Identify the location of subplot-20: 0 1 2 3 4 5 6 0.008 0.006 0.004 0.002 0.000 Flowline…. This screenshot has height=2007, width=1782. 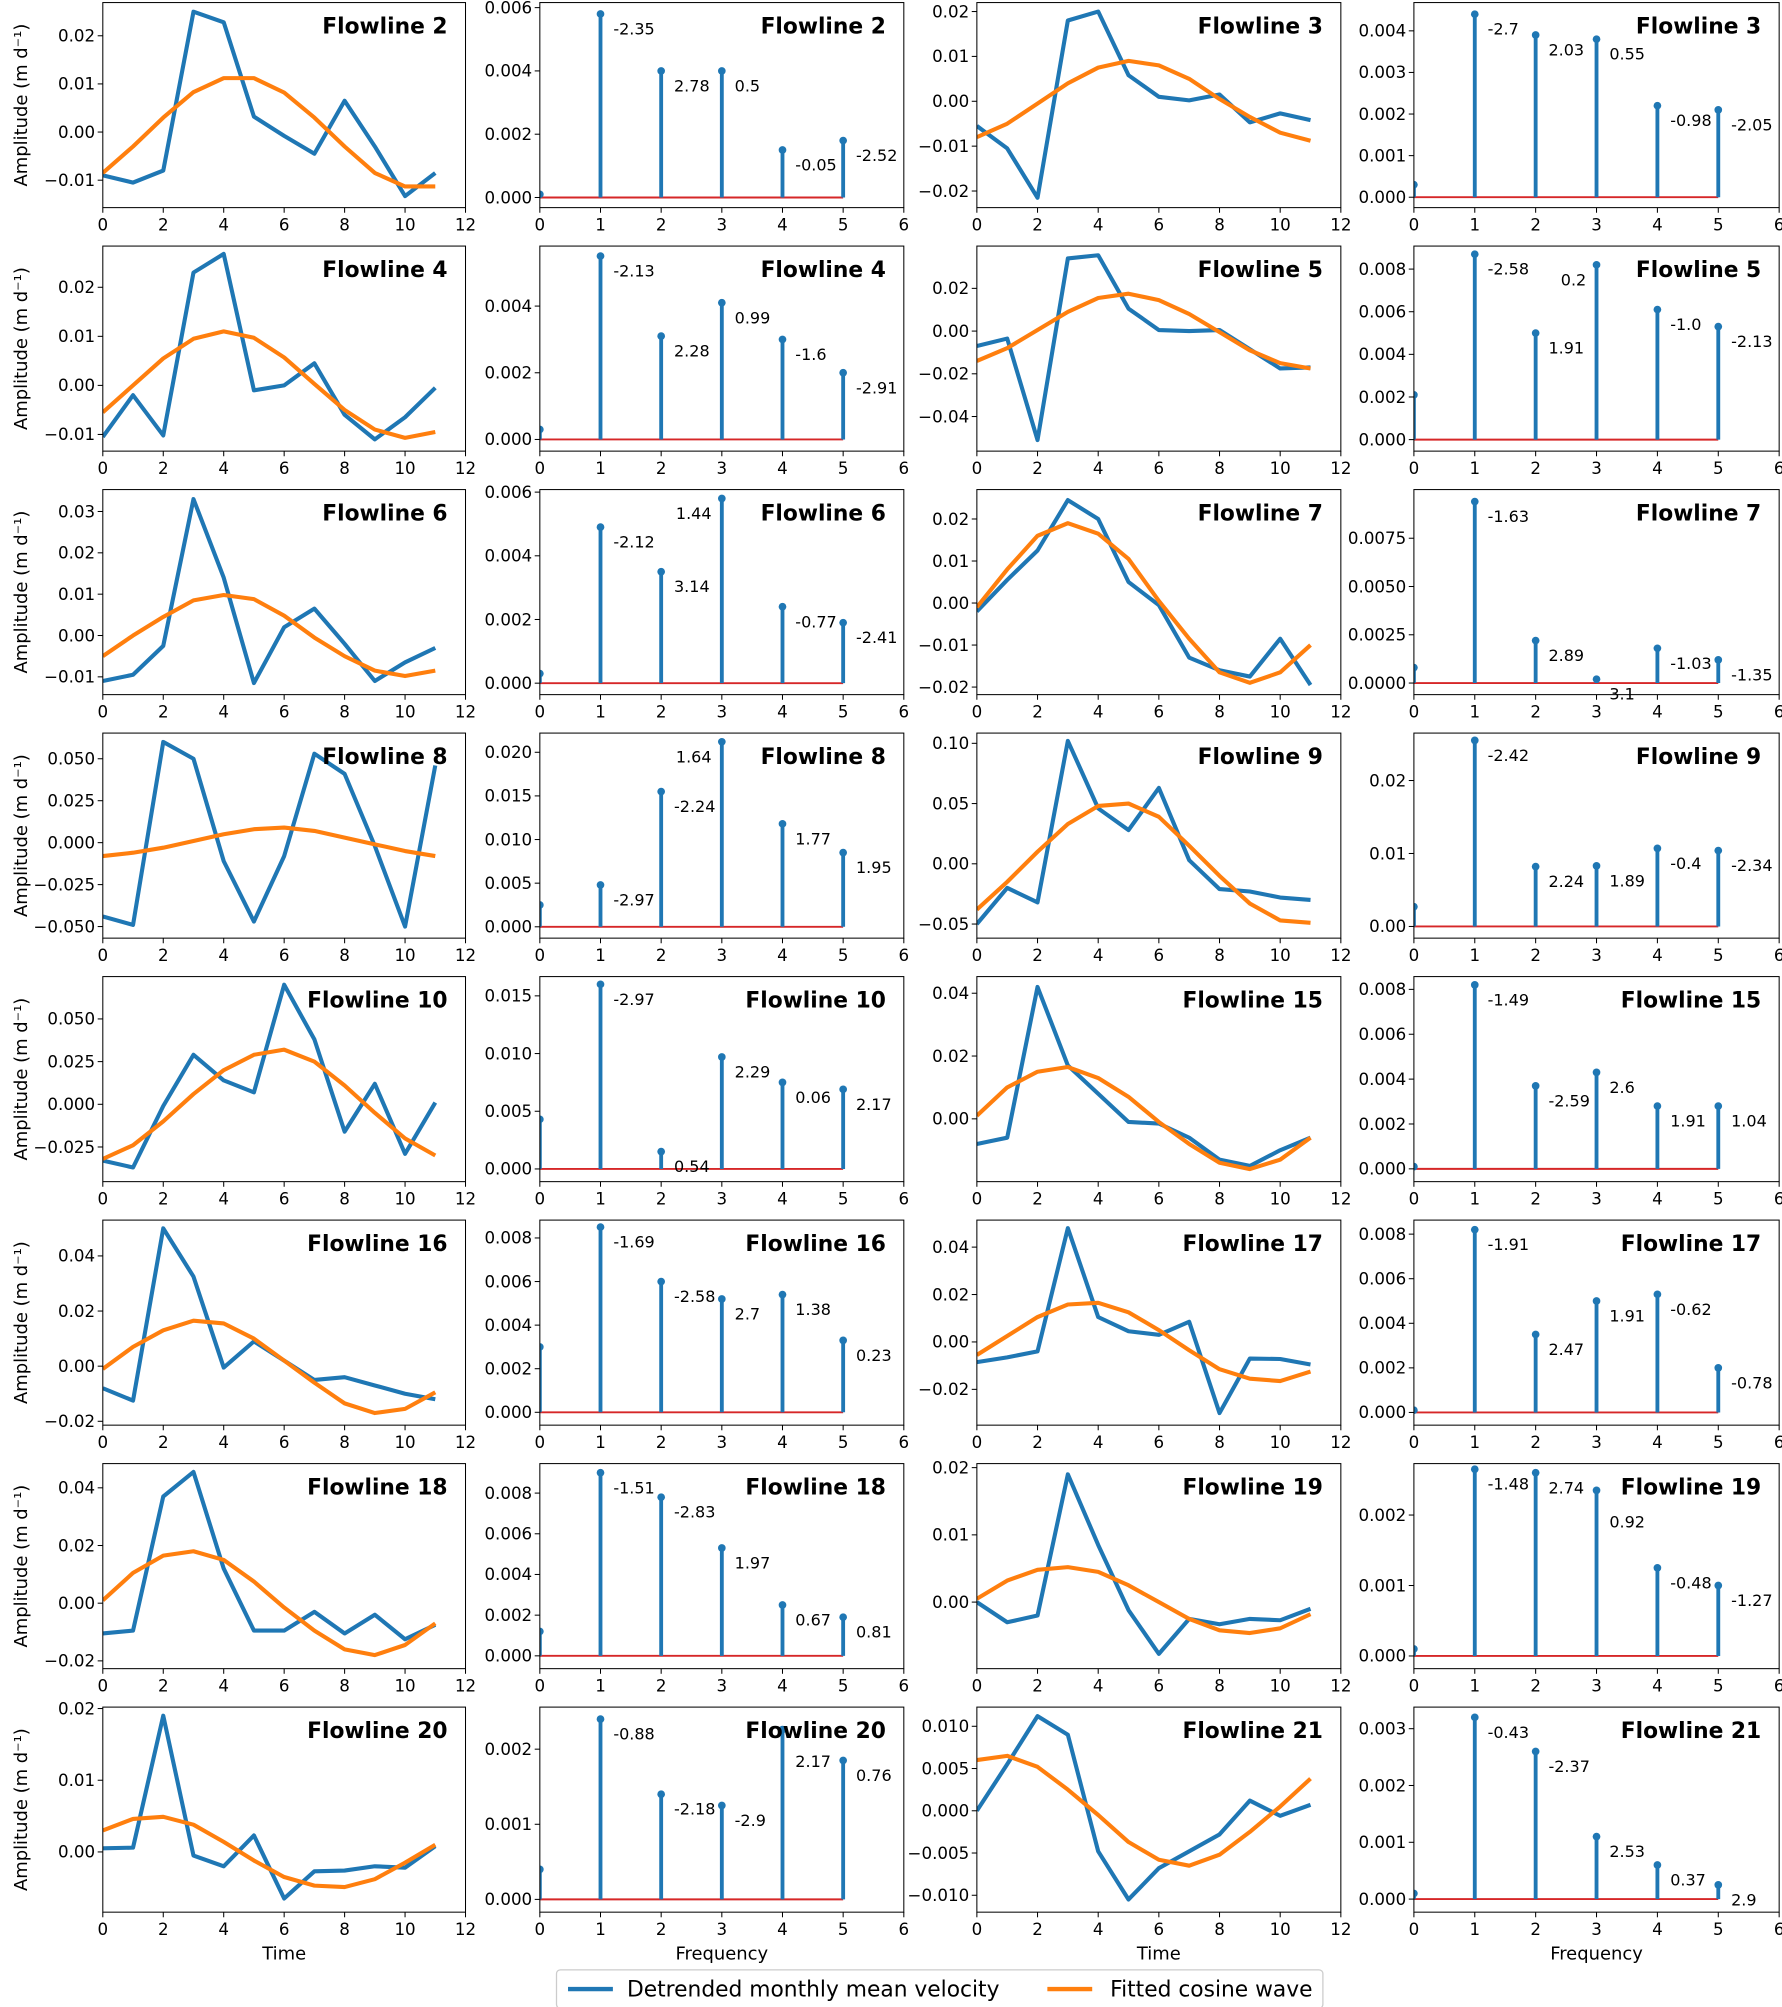
(1570, 1092).